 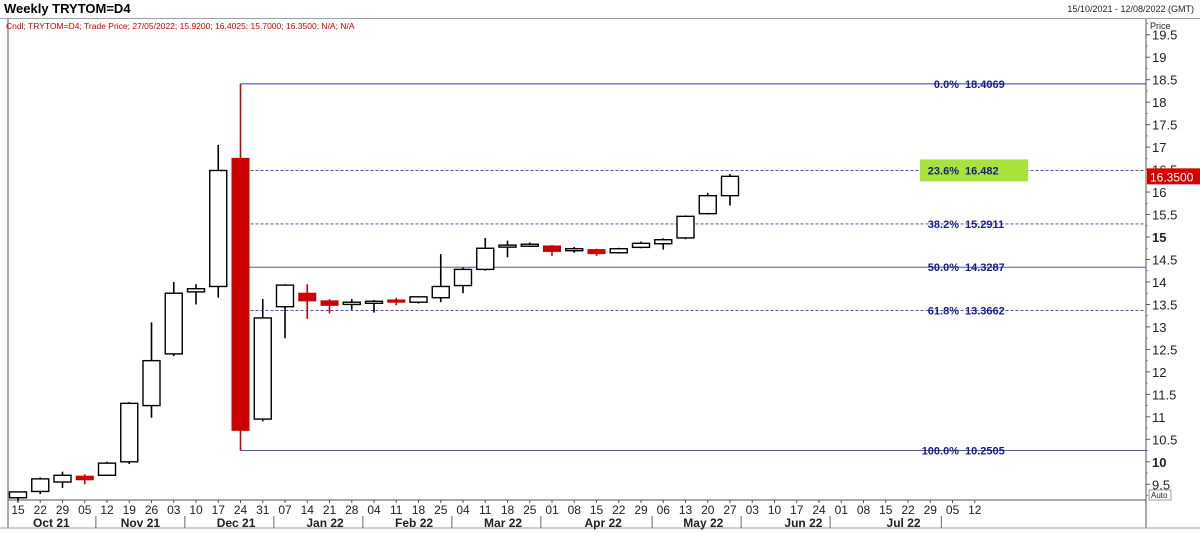 What do you see at coordinates (330, 510) in the screenshot?
I see `x-day-label: 21` at bounding box center [330, 510].